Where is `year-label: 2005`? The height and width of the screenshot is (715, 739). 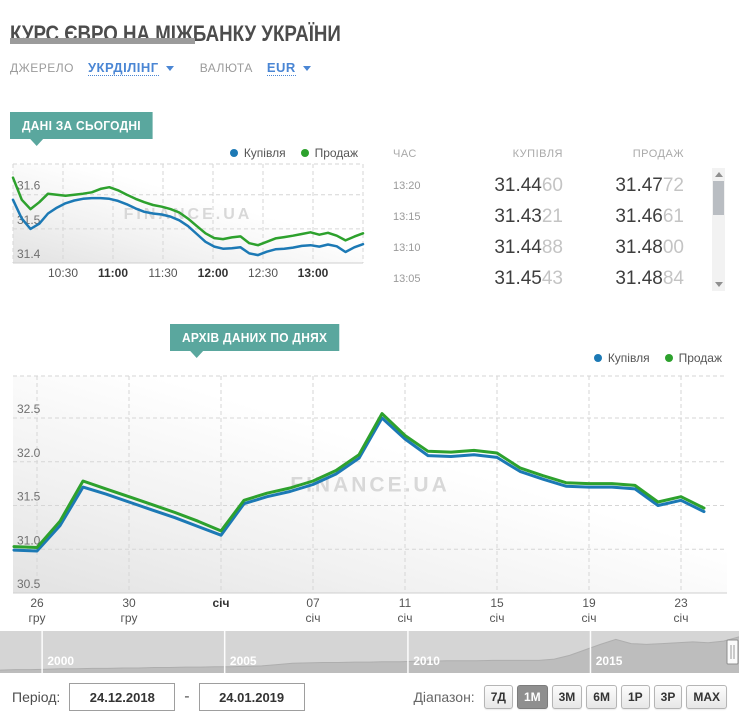
year-label: 2005 is located at coordinates (243, 661).